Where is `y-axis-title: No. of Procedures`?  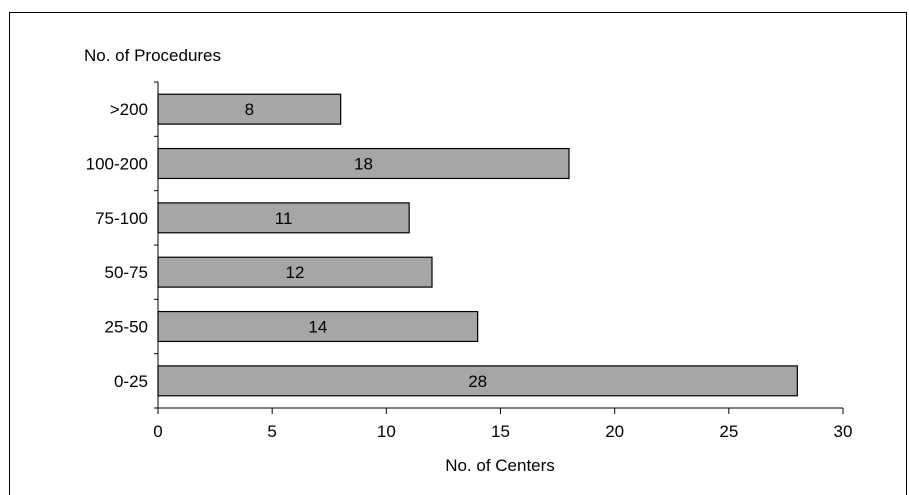
y-axis-title: No. of Procedures is located at coordinates (152, 55).